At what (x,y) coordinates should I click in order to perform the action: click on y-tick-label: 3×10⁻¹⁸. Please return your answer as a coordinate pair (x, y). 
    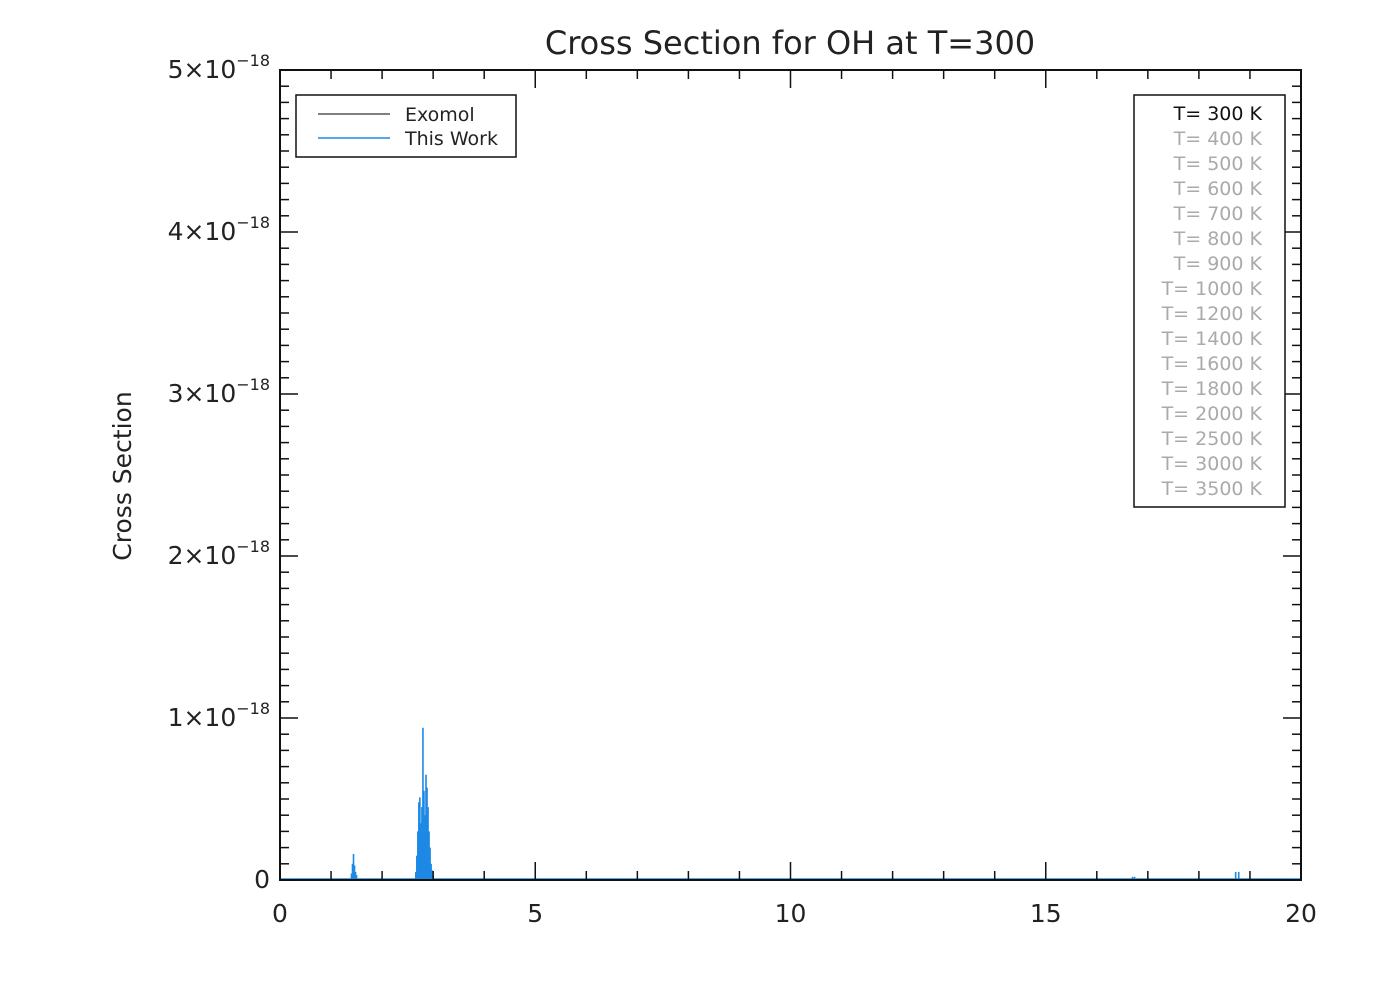
    Looking at the image, I should click on (219, 391).